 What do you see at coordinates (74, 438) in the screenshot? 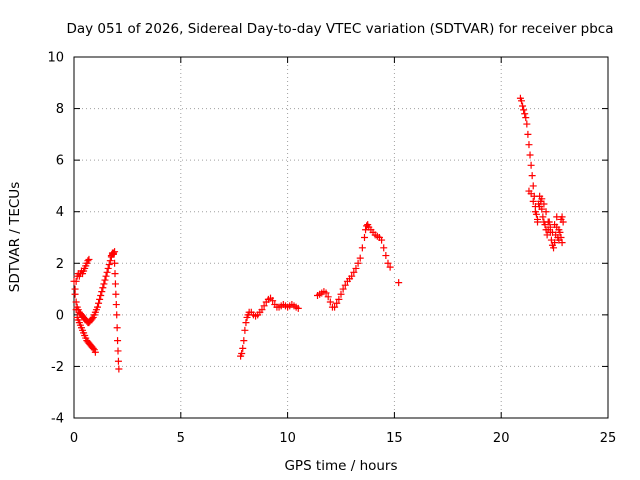
I see `x-tick-label: 0` at bounding box center [74, 438].